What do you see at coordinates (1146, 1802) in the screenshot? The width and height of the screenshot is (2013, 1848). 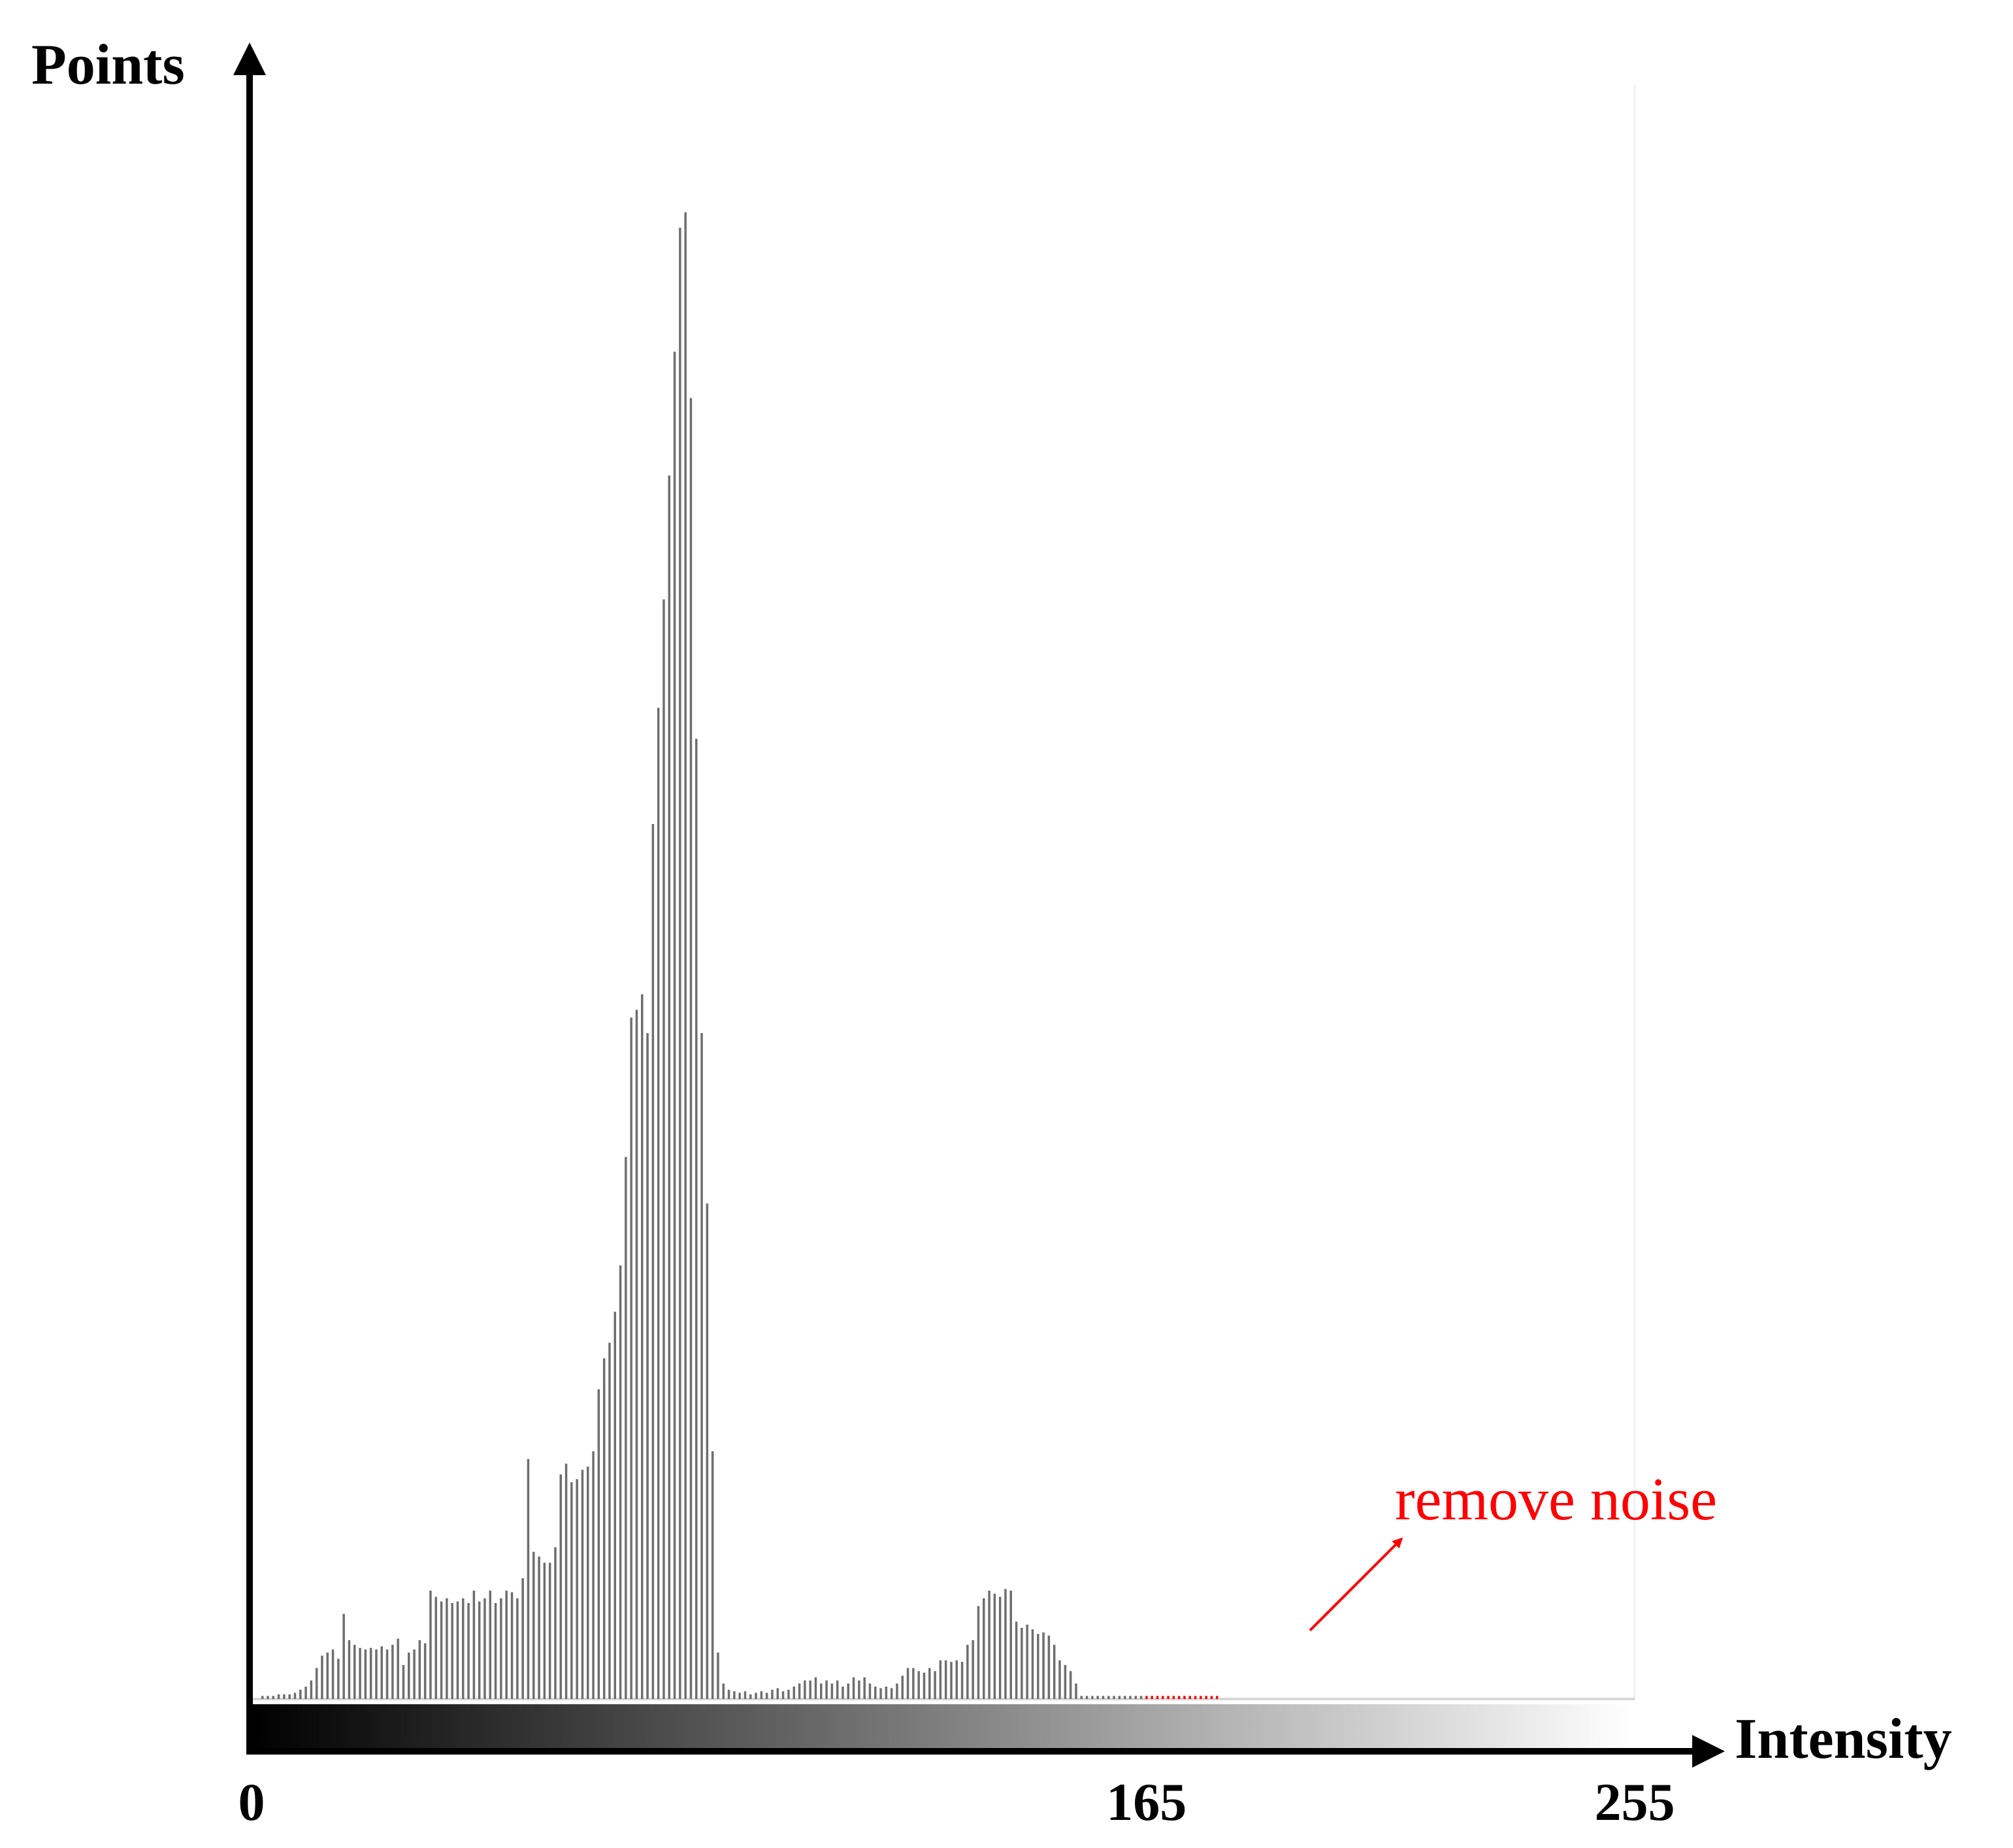 I see `x-tick-label: 165` at bounding box center [1146, 1802].